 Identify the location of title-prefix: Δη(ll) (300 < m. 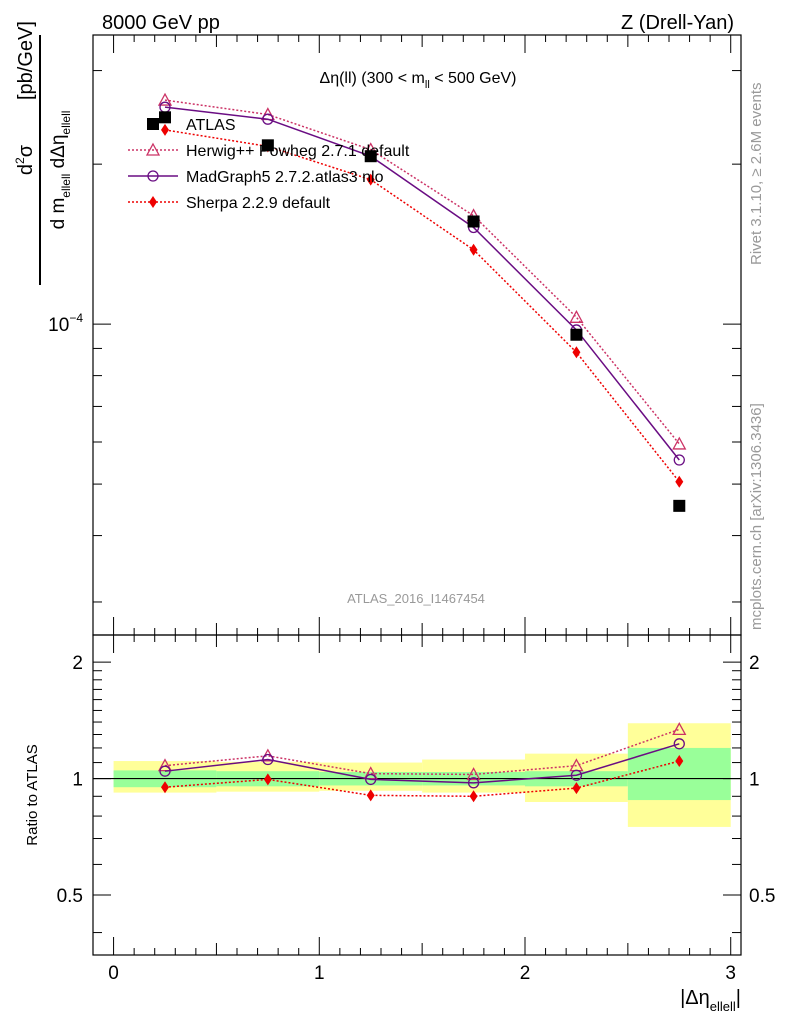
(372, 78).